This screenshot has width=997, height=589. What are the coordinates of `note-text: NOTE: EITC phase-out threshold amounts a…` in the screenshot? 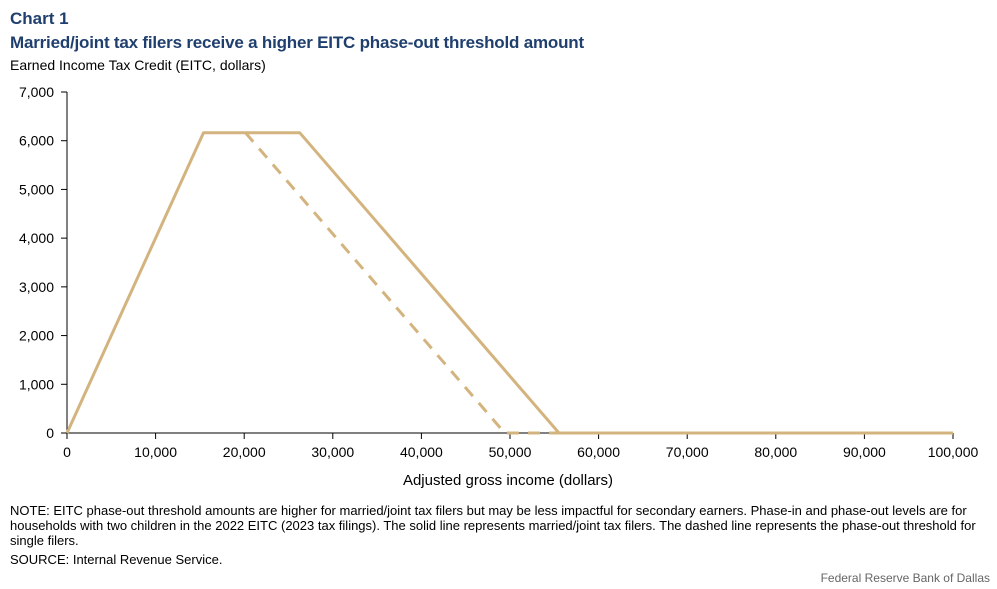 It's located at (493, 525).